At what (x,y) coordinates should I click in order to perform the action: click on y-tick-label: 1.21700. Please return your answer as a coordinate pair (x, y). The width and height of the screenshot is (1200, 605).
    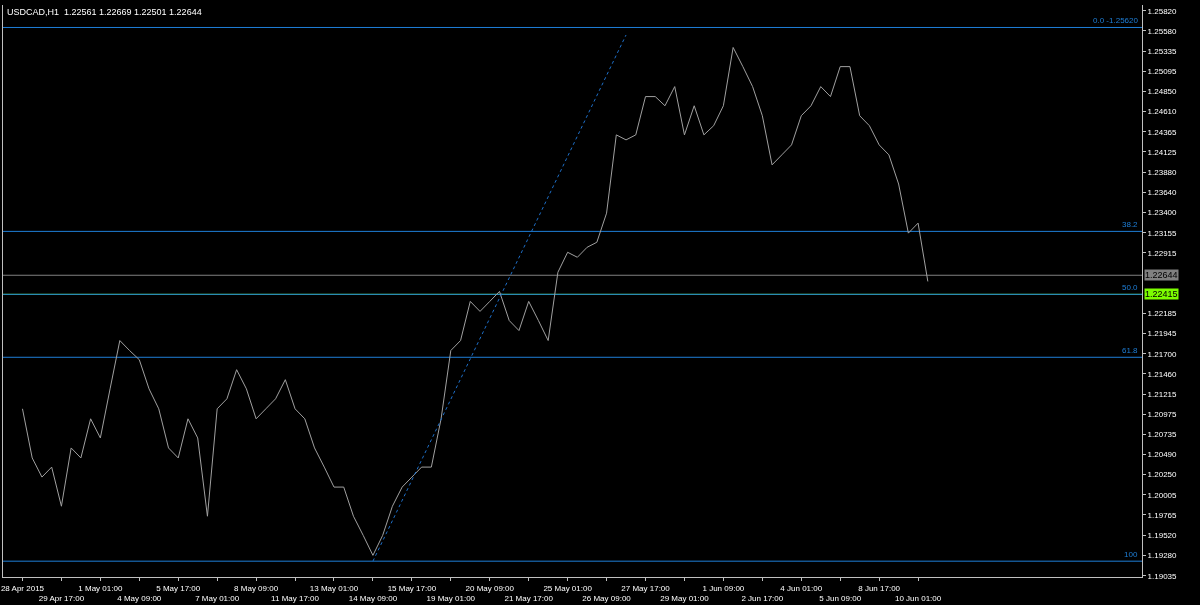
    Looking at the image, I should click on (1162, 354).